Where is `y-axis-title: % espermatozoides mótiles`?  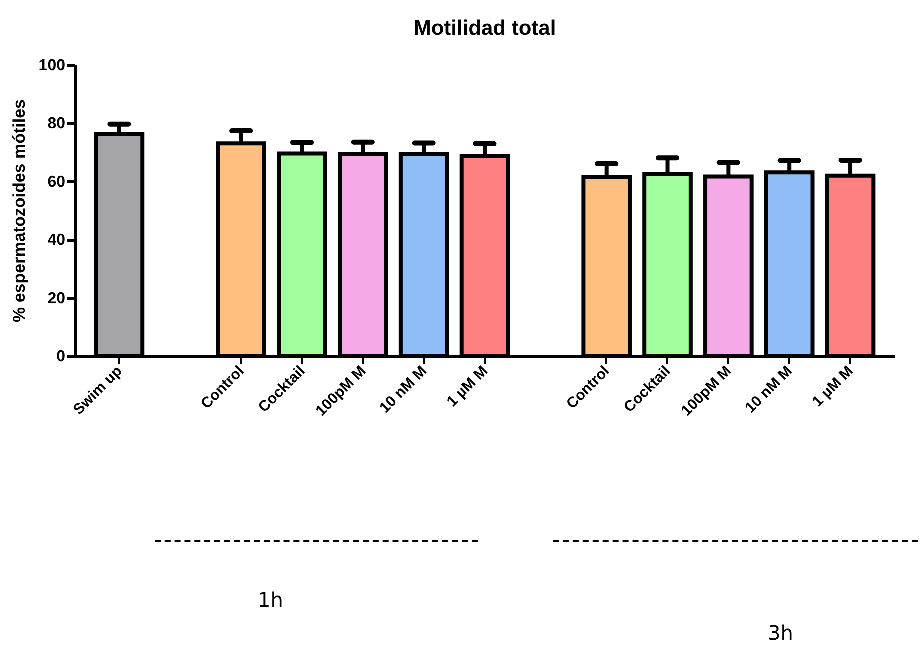
y-axis-title: % espermatozoides mótiles is located at coordinates (19, 211).